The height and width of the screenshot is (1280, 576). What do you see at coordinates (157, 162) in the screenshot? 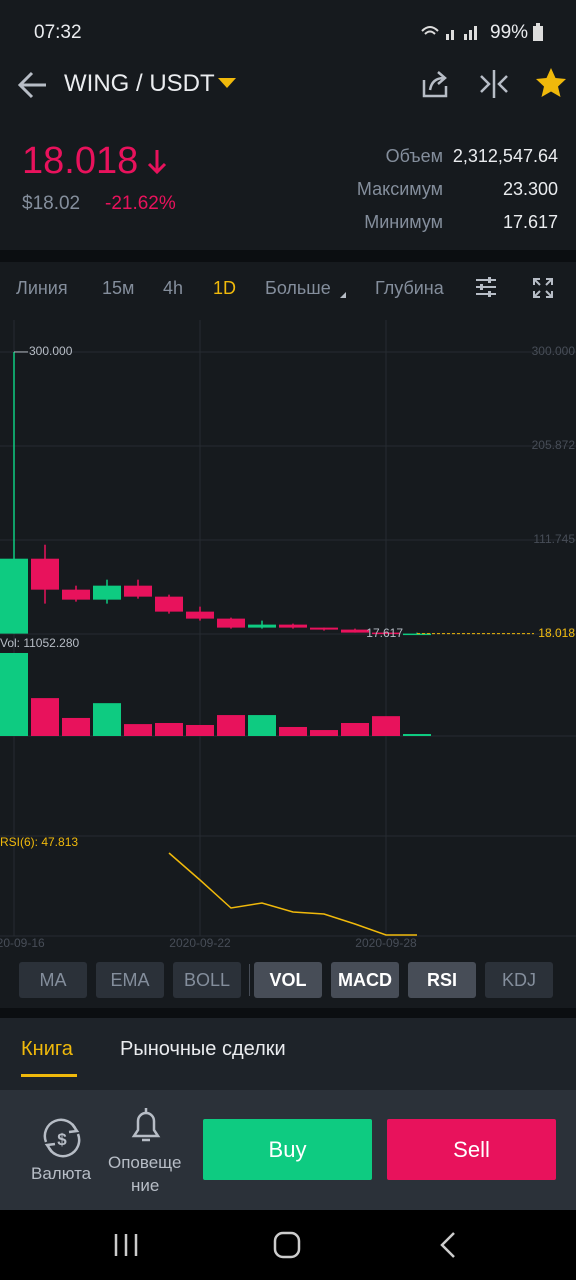
I see `down-arrow` at bounding box center [157, 162].